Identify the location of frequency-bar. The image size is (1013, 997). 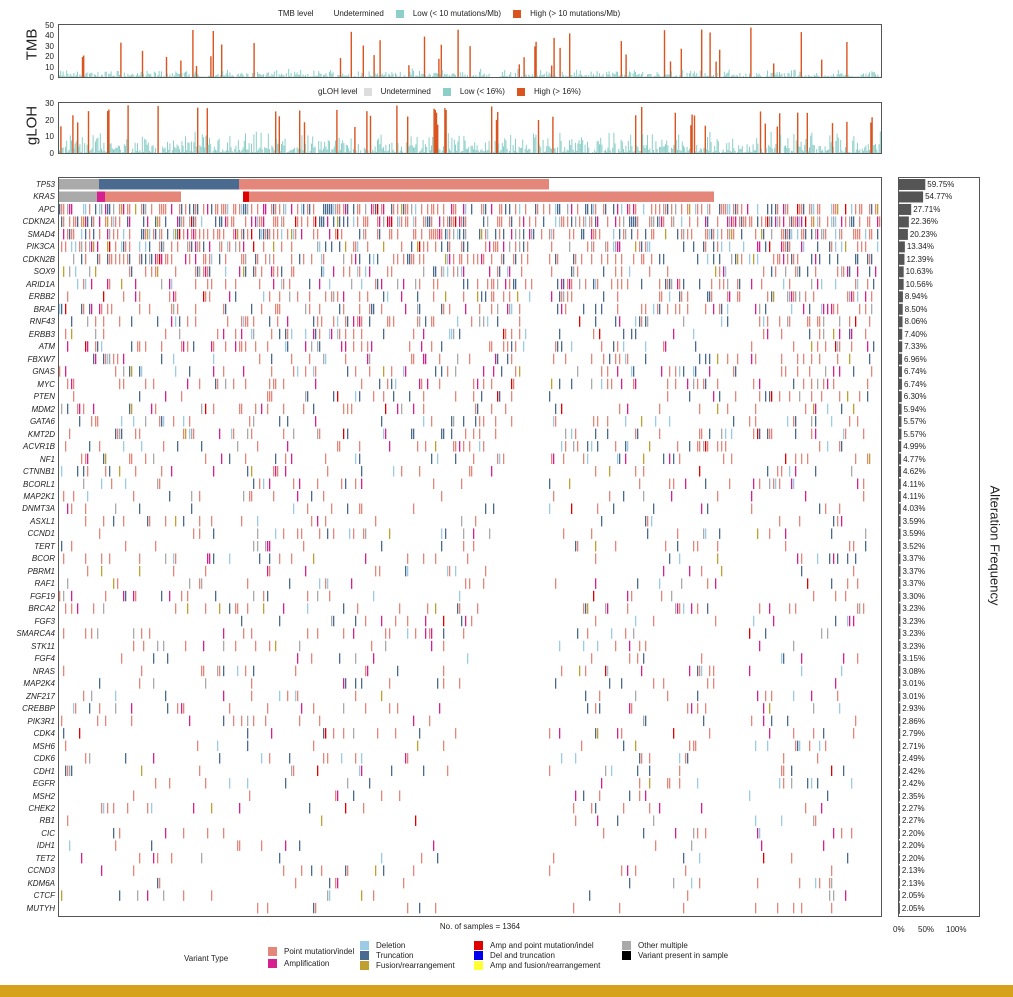
(900, 559).